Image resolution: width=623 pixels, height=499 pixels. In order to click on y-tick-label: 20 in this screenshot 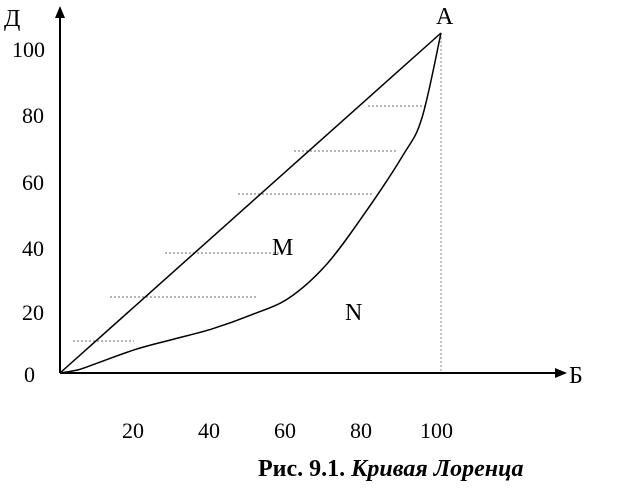, I will do `click(33, 312)`.